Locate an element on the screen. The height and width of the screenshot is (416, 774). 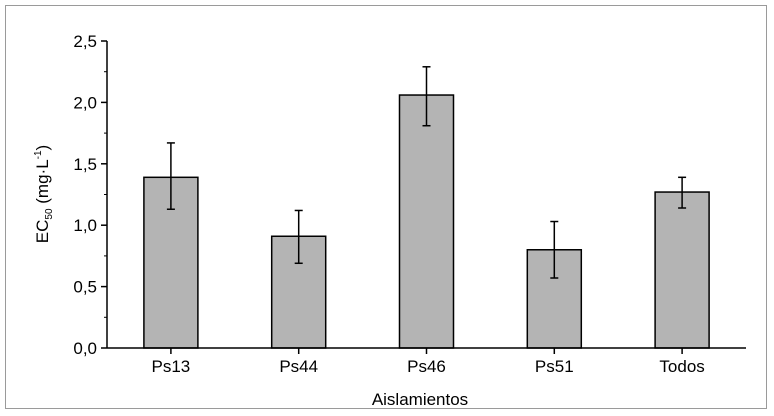
bar-ps46 is located at coordinates (426, 221).